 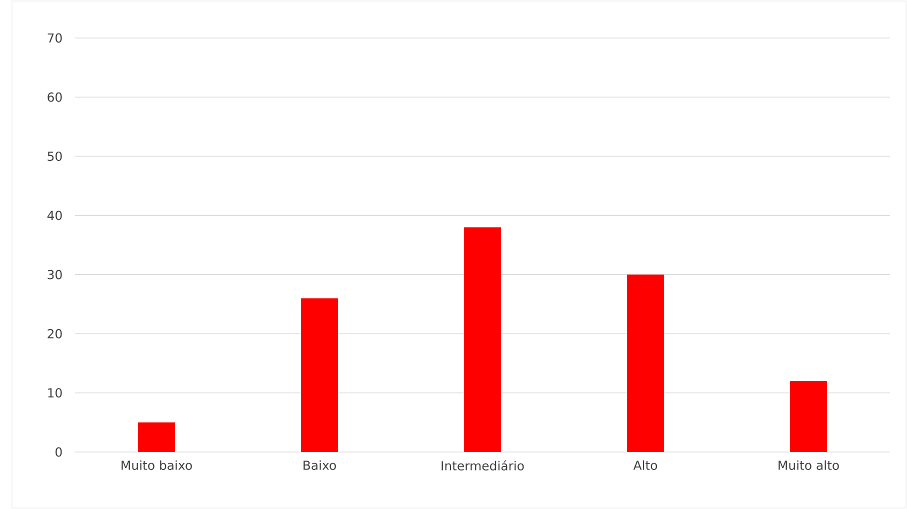 I want to click on y-tick-label: 20, so click(x=55, y=333).